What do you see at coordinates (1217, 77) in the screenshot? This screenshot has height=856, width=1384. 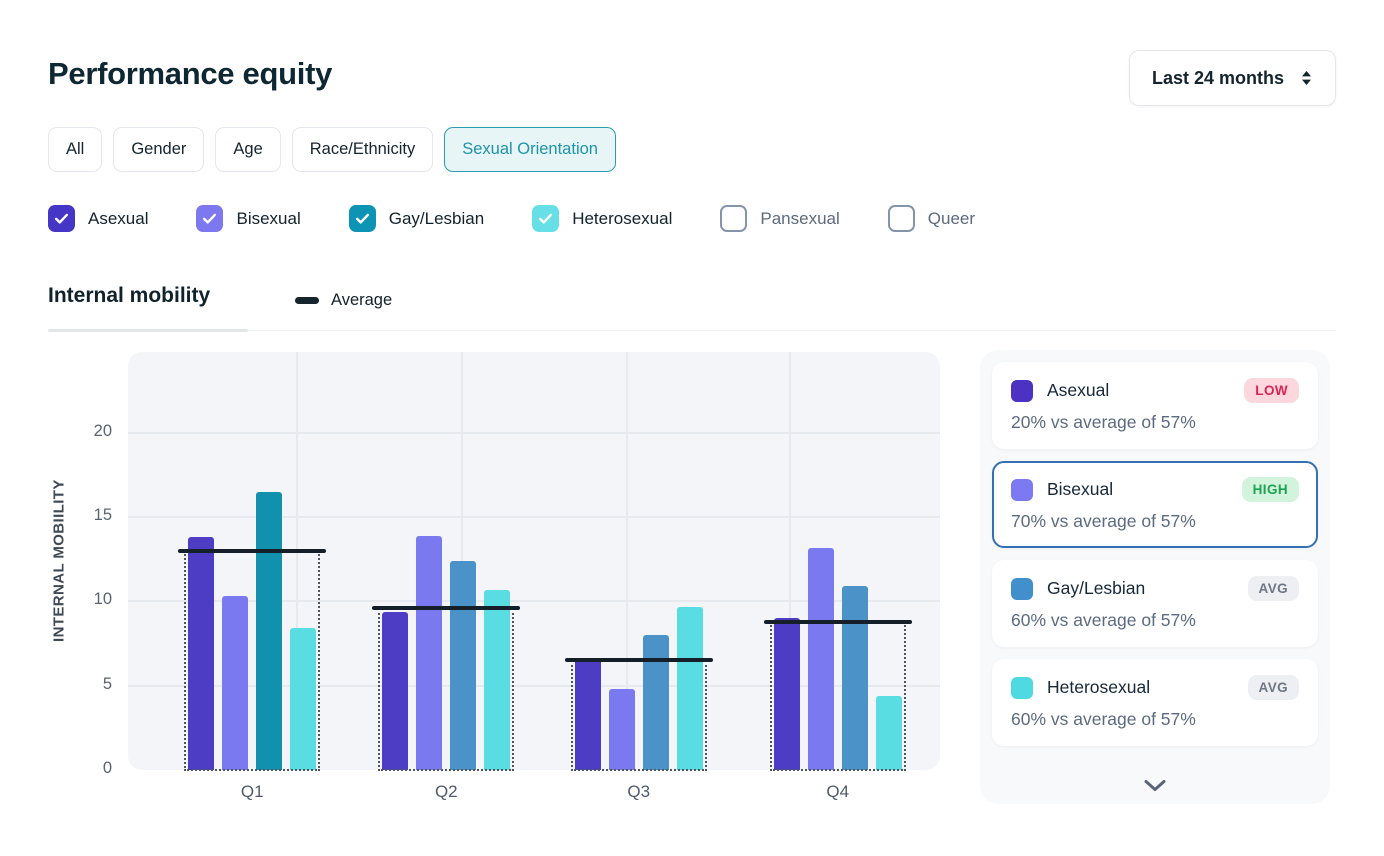 I see `period-select-value: Last 24 months` at bounding box center [1217, 77].